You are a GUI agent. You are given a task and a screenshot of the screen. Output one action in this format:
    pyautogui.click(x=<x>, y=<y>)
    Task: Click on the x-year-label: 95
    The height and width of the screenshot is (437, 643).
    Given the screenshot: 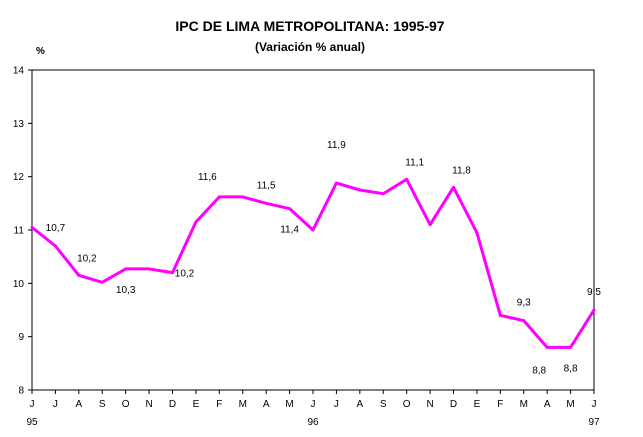 What is the action you would take?
    pyautogui.click(x=32, y=422)
    